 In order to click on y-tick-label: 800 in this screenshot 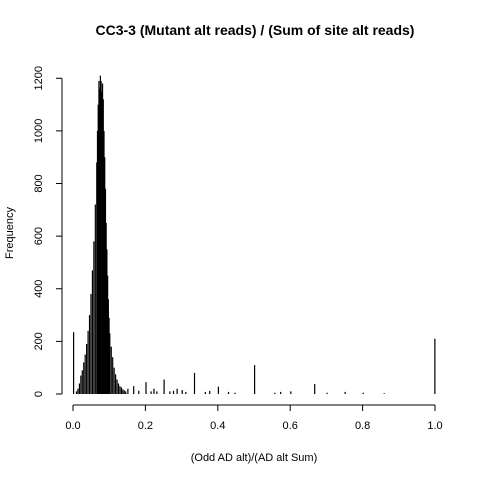, I will do `click(39, 183)`.